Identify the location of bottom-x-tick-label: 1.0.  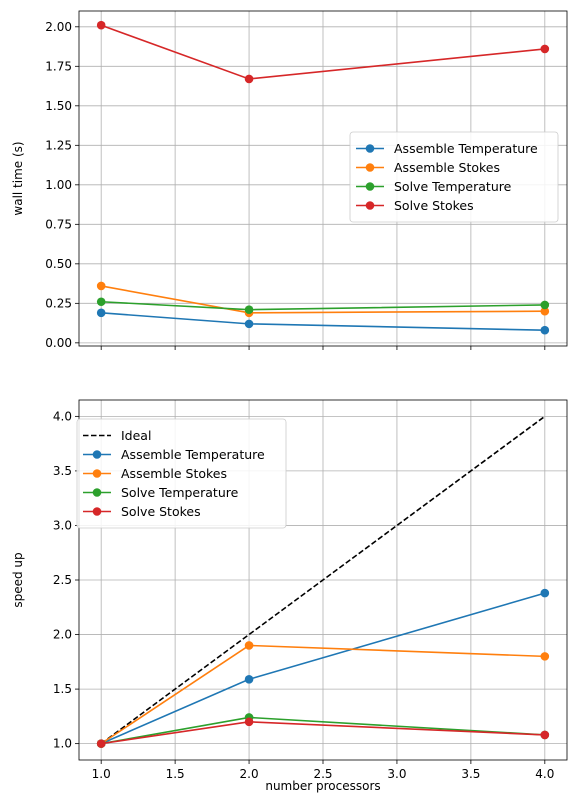
(101, 774).